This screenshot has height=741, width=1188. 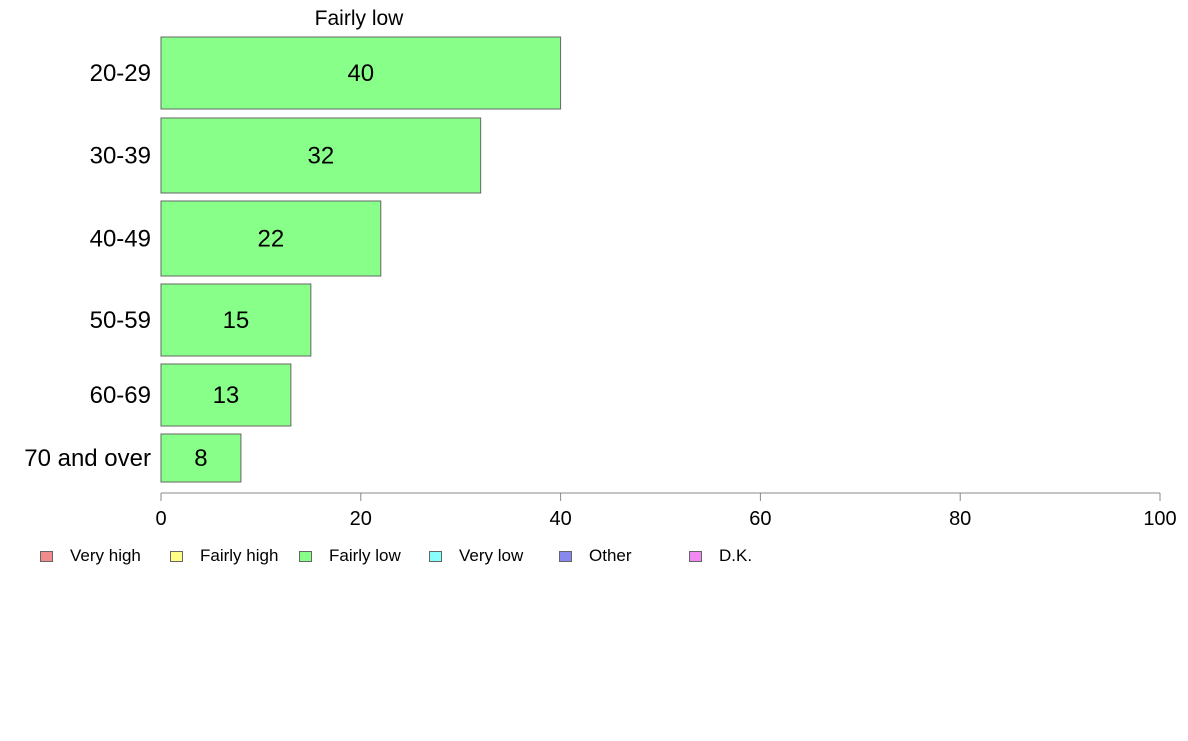 What do you see at coordinates (120, 320) in the screenshot?
I see `category-label: 50-59` at bounding box center [120, 320].